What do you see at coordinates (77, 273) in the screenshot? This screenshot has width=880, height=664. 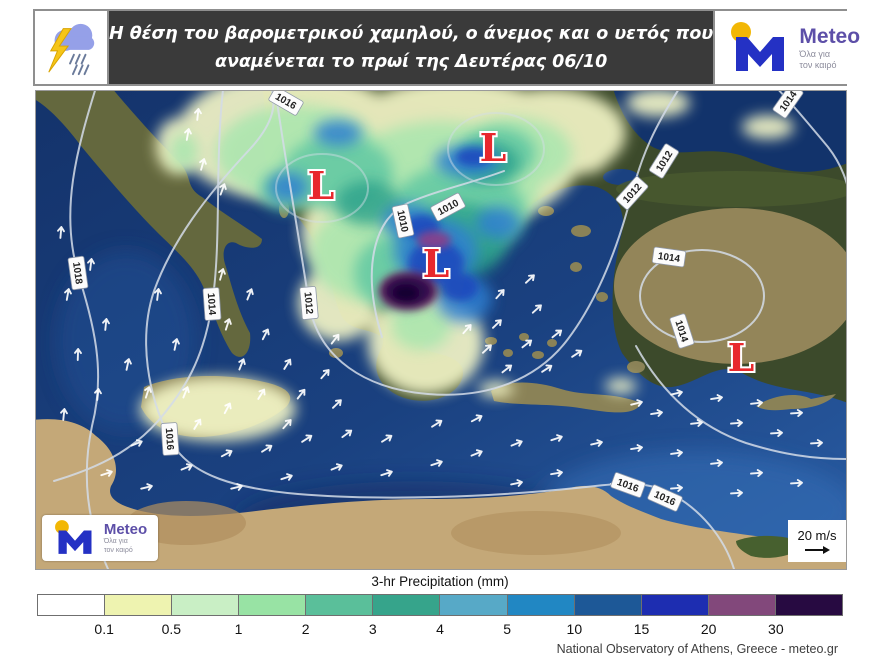 I see `svg-text: 1018` at bounding box center [77, 273].